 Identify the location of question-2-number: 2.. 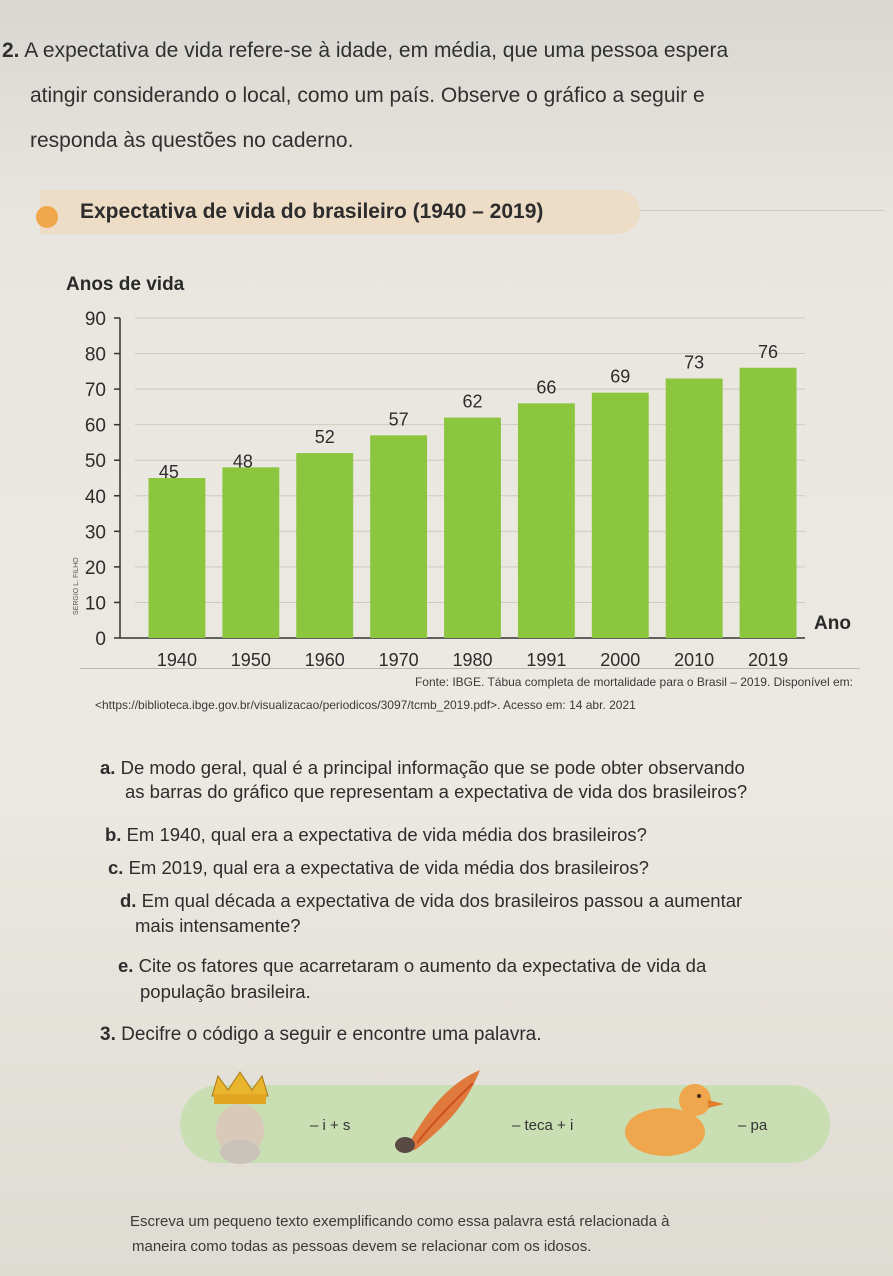
(11, 50).